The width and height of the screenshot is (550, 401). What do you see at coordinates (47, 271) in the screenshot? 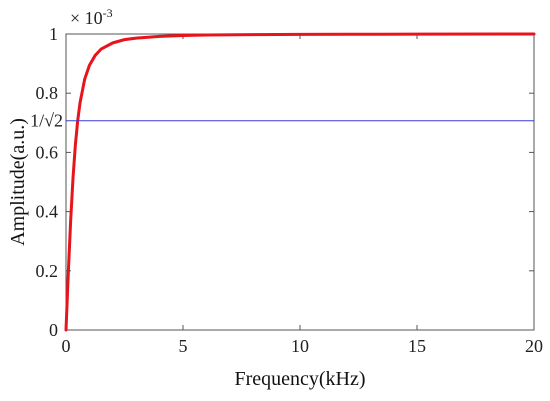
I see `y-tick-label: 0.2` at bounding box center [47, 271].